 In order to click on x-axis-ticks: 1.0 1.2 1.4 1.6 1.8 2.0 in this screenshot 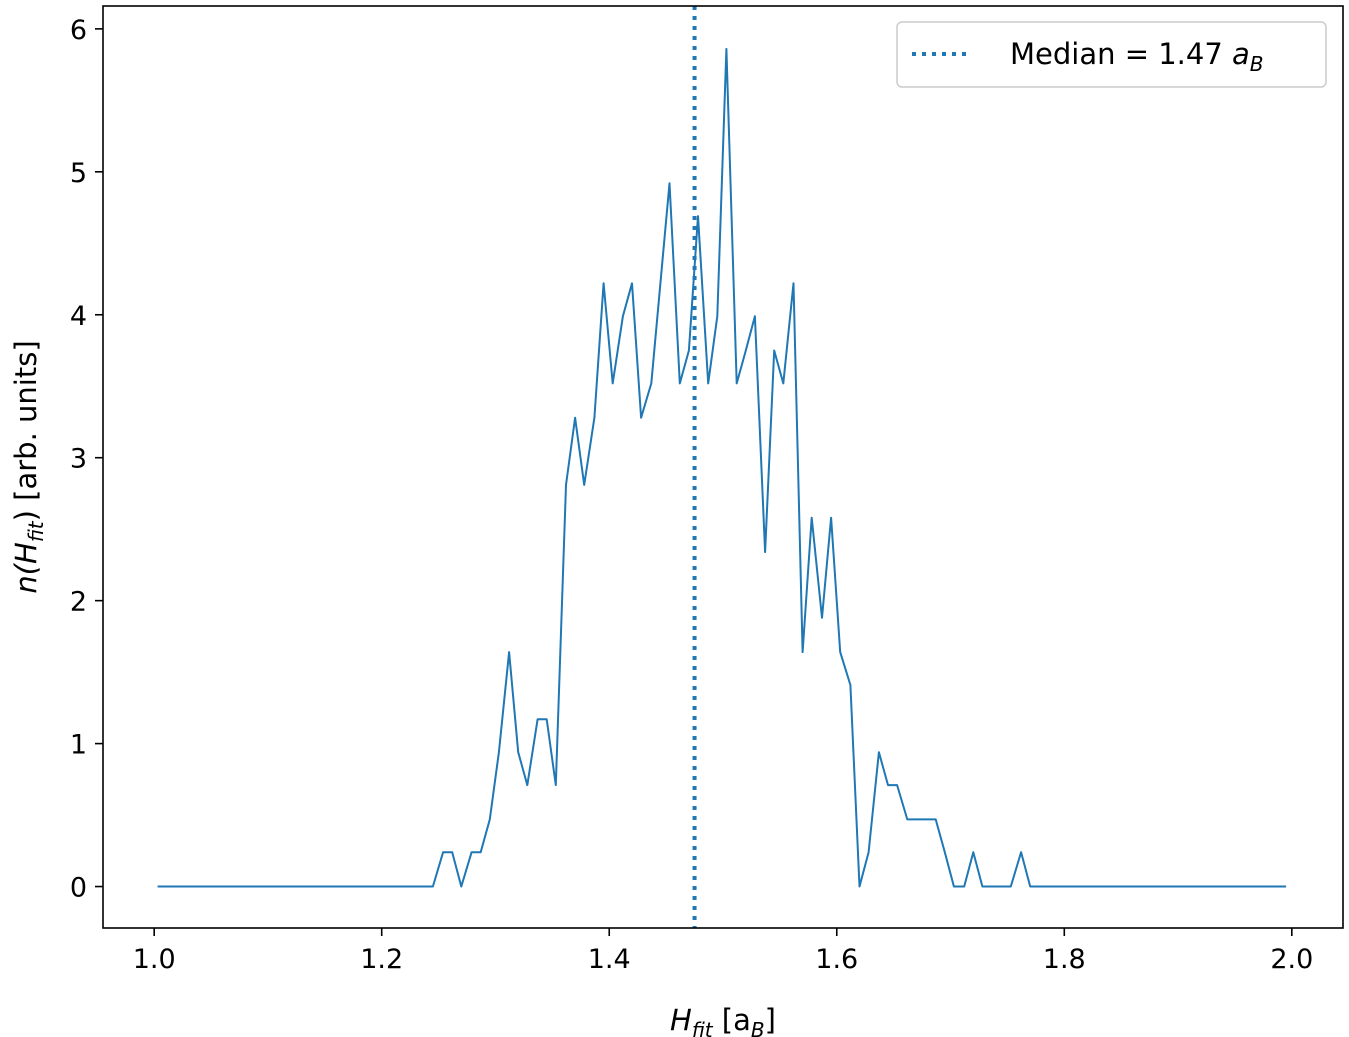, I will do `click(723, 951)`.